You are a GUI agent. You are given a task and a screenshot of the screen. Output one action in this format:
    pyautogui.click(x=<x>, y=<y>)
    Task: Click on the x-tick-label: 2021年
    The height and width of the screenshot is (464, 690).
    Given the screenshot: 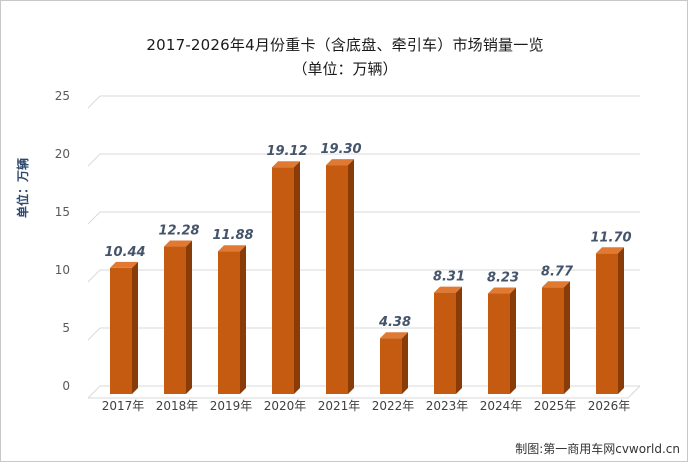 What is the action you would take?
    pyautogui.click(x=339, y=406)
    